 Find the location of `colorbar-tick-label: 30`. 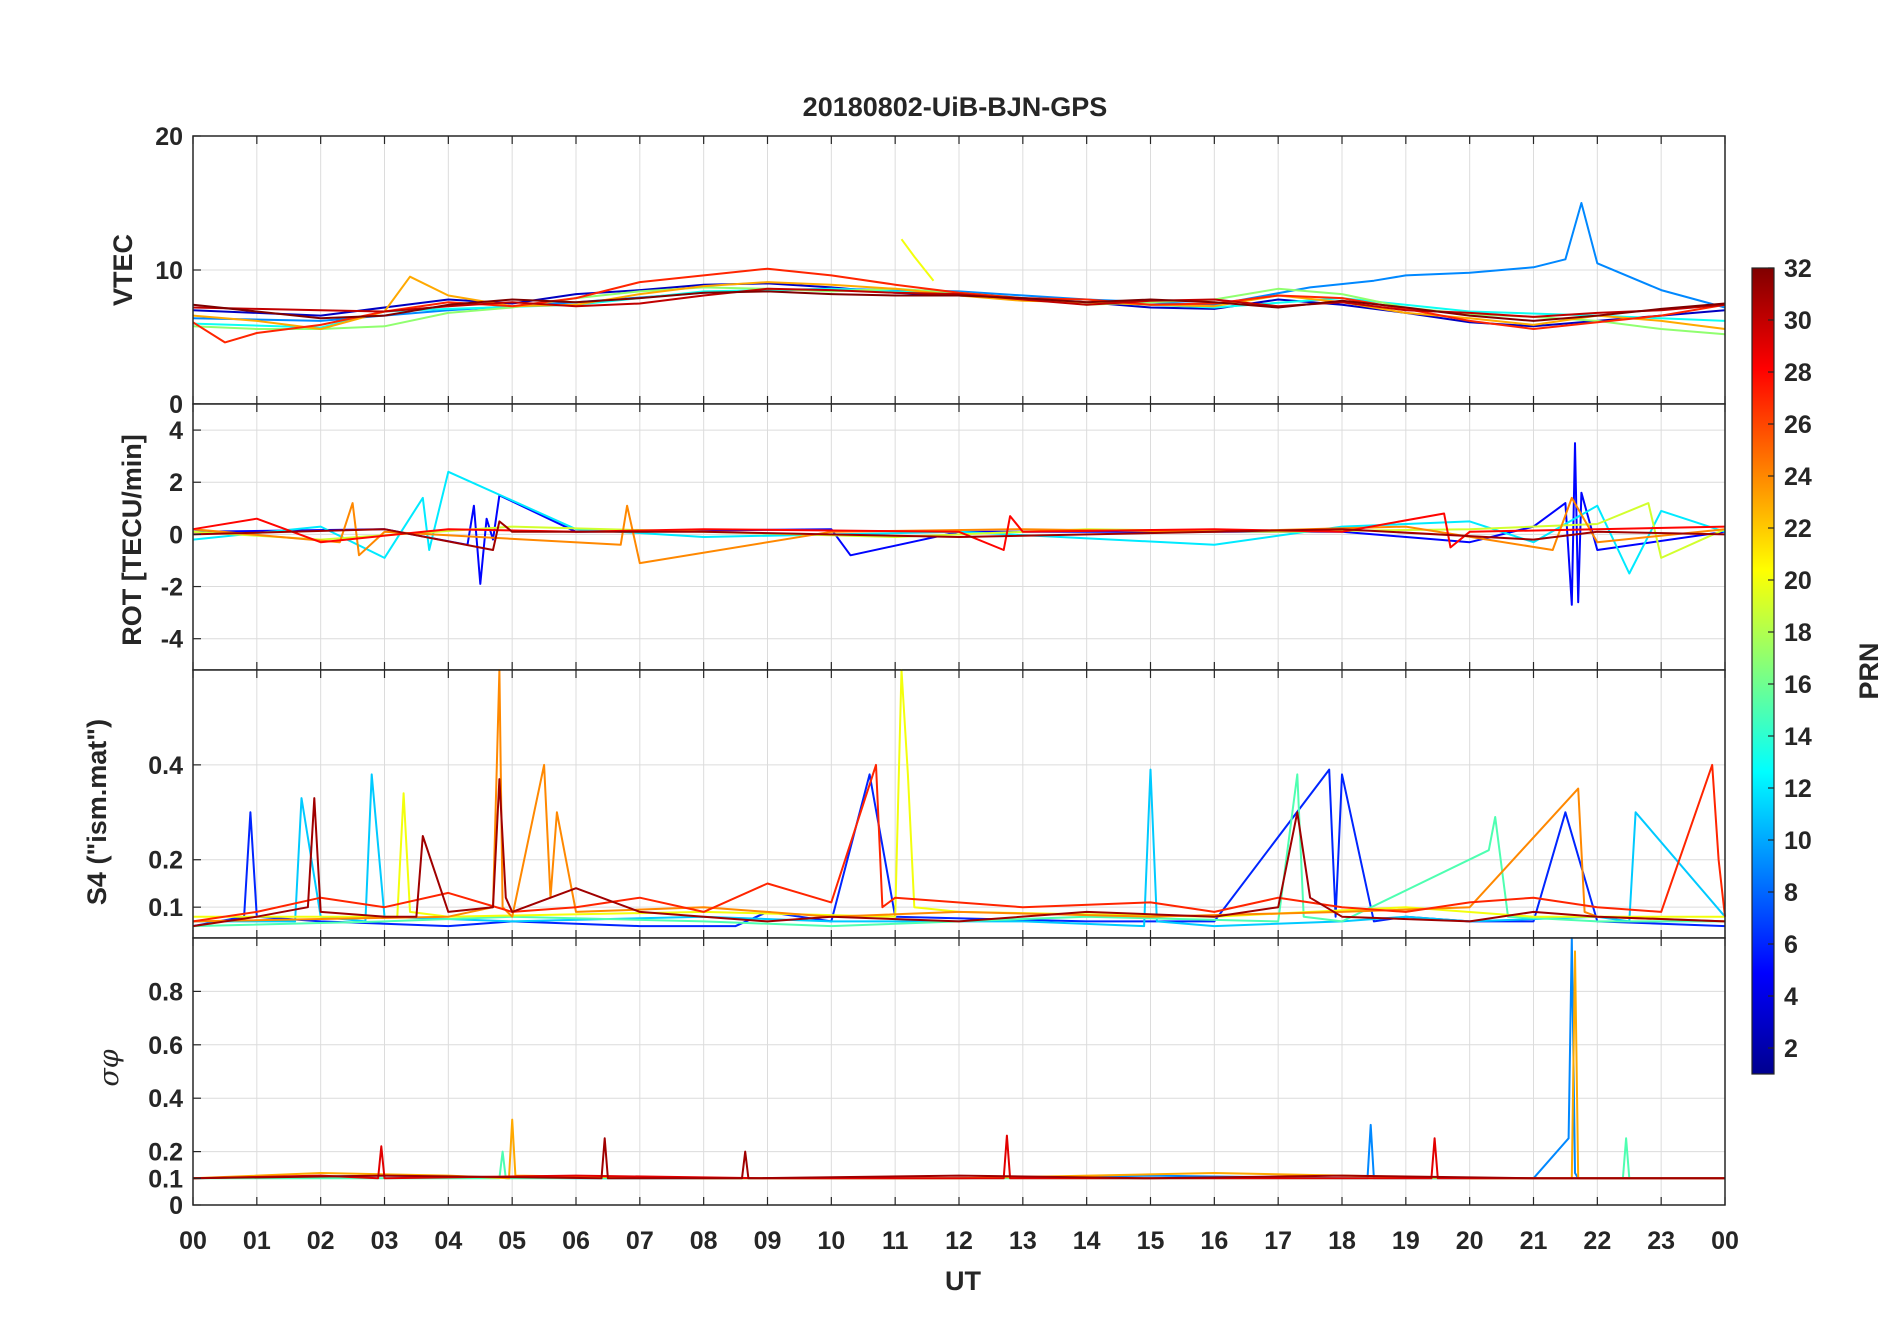

colorbar-tick-label: 30 is located at coordinates (1798, 321).